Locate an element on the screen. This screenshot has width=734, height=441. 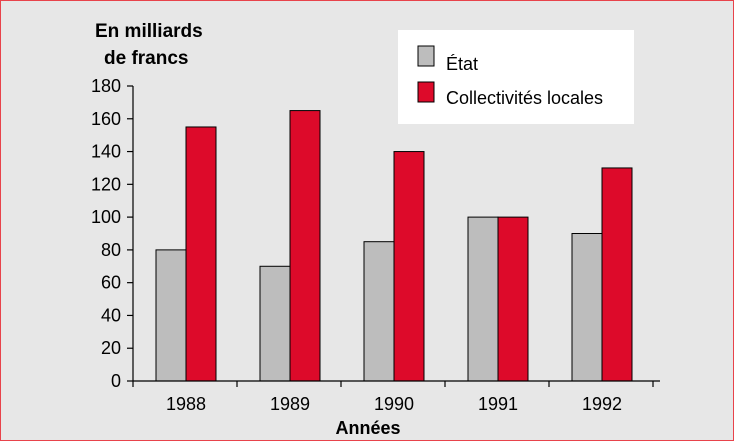
y-tick-label-140: 140 is located at coordinates (106, 152).